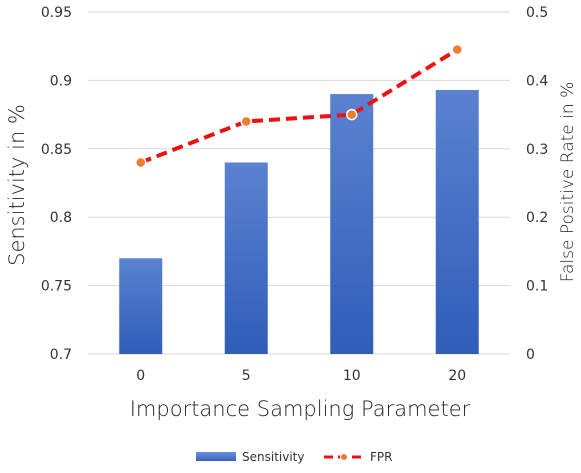  I want to click on x-tick-label: 10, so click(352, 376).